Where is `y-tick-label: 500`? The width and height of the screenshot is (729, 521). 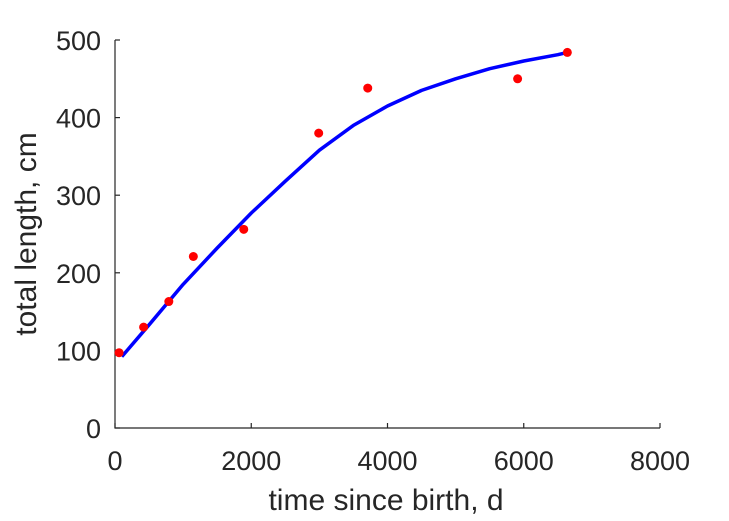
y-tick-label: 500 is located at coordinates (78, 41).